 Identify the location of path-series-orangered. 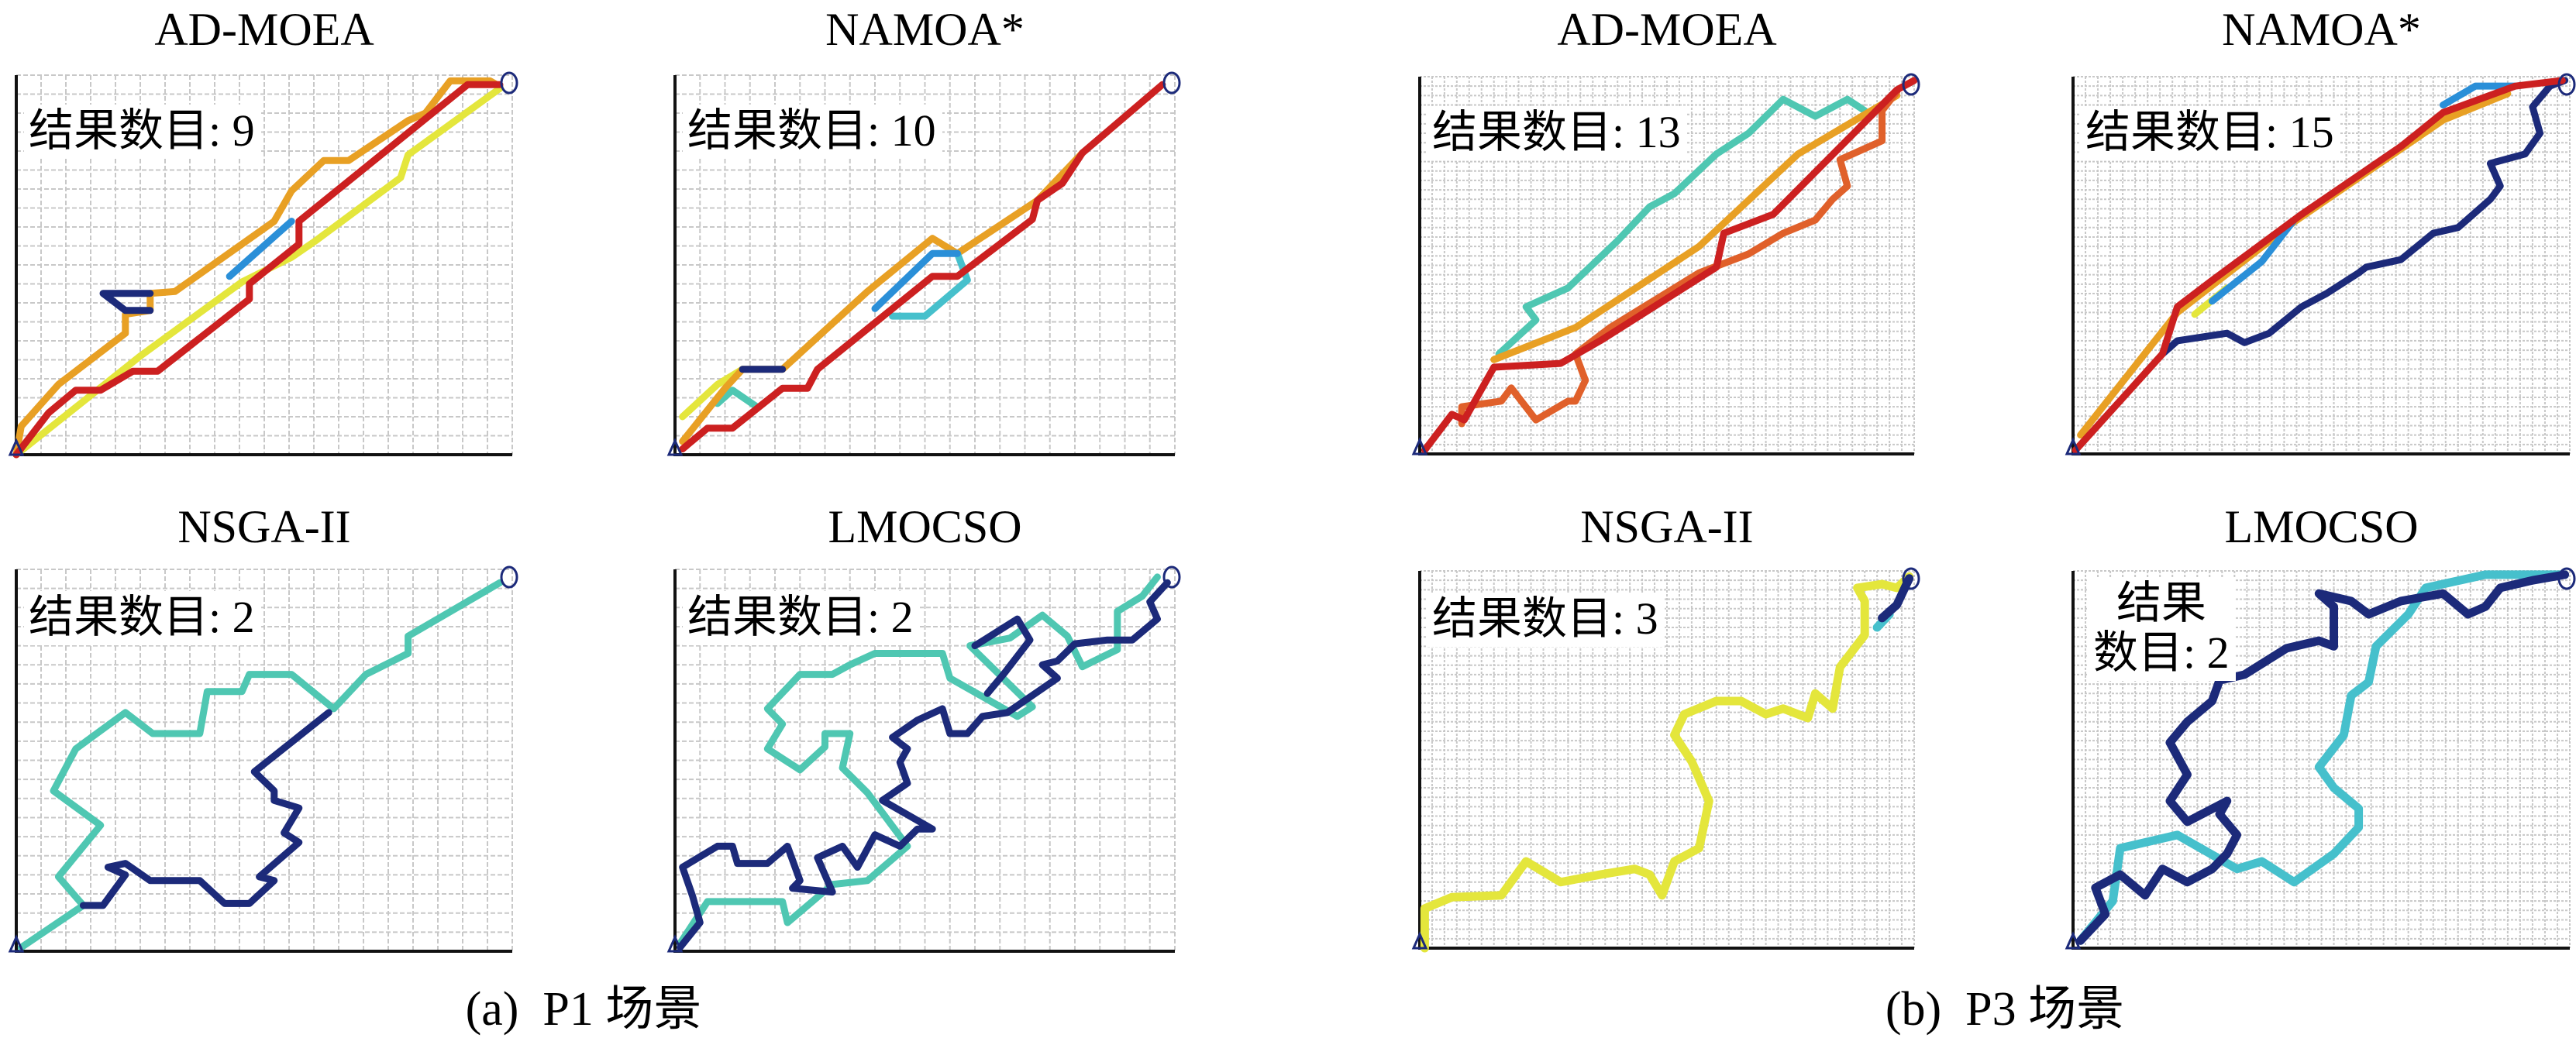
(1679, 258).